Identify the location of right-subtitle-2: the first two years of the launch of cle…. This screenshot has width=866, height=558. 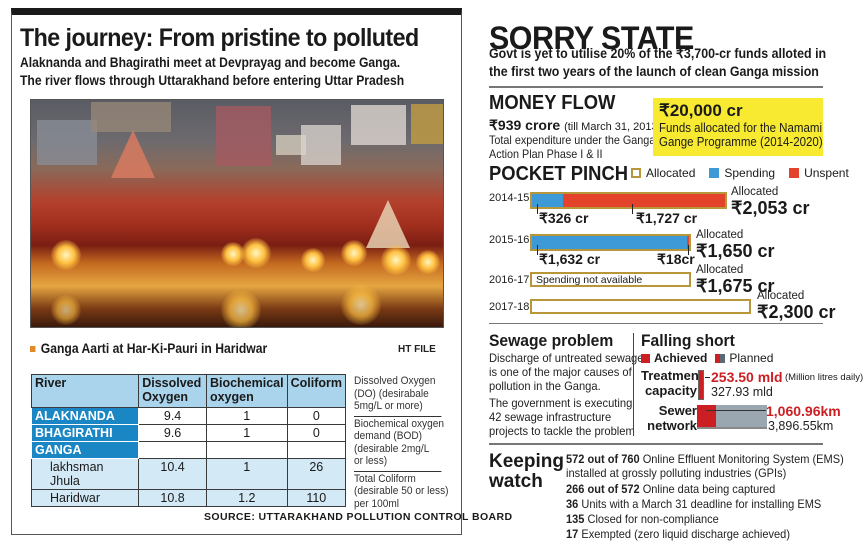
(654, 71).